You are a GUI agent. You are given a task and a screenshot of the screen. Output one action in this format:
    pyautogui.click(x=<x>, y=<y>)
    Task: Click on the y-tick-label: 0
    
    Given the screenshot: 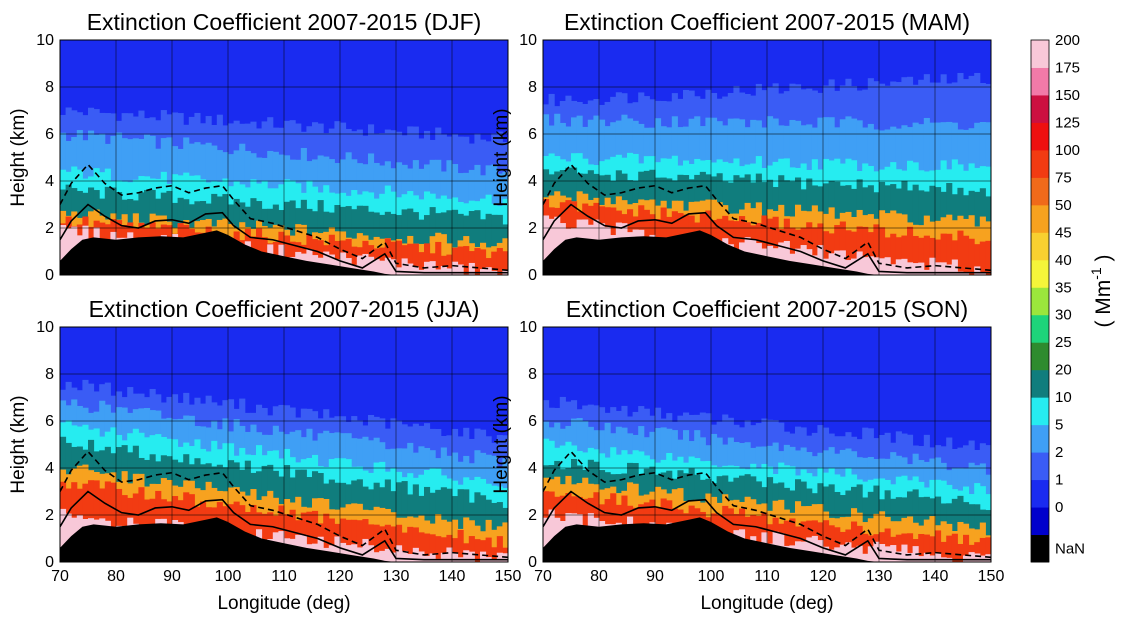 What is the action you would take?
    pyautogui.click(x=532, y=275)
    